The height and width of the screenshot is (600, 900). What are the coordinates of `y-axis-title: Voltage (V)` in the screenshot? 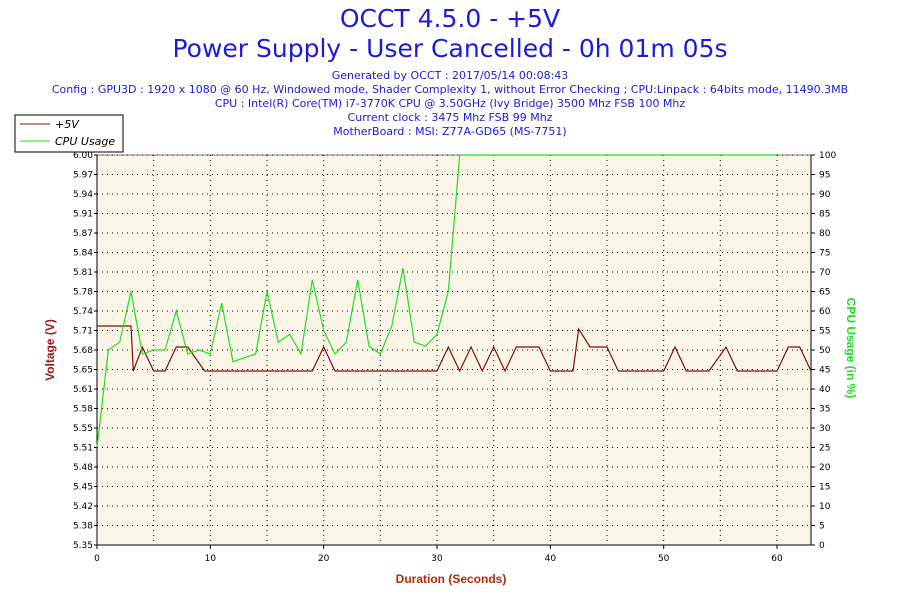 It's located at (50, 350).